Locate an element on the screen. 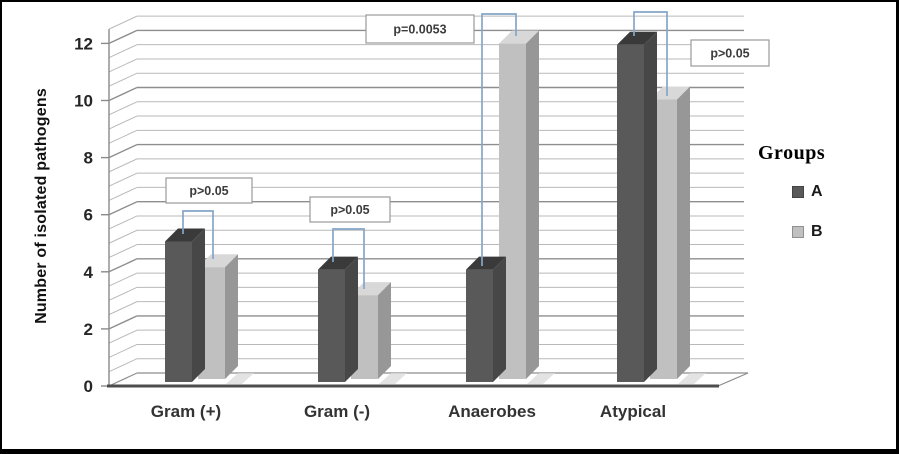 This screenshot has width=899, height=454. bar-Anaerobes-B-top is located at coordinates (519, 37).